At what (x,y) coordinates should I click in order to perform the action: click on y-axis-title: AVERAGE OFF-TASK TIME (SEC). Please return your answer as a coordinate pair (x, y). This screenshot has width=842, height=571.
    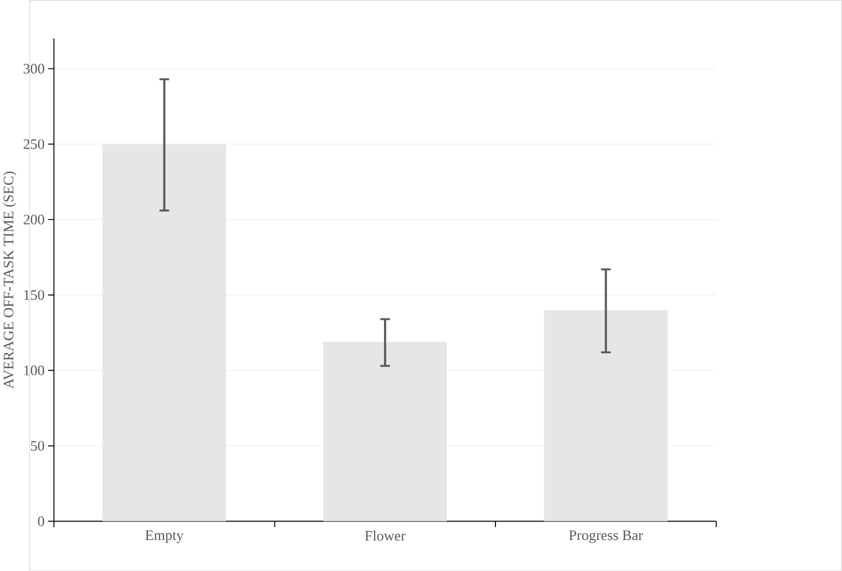
    Looking at the image, I should click on (9, 279).